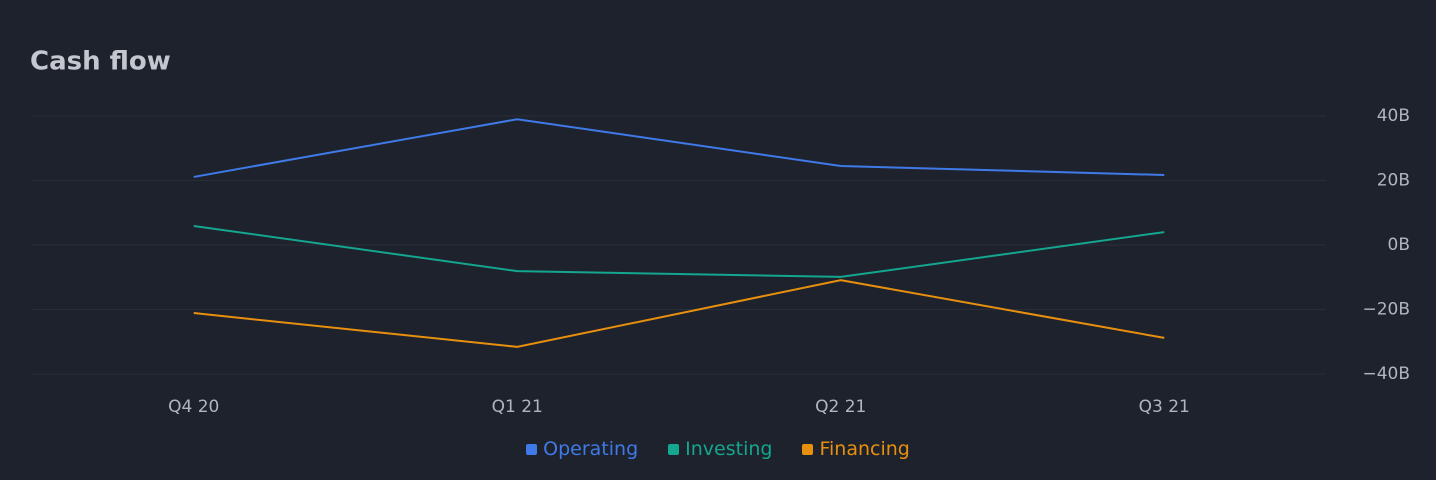 Image resolution: width=1436 pixels, height=480 pixels. What do you see at coordinates (840, 407) in the screenshot?
I see `x-tick-label: Q2 21` at bounding box center [840, 407].